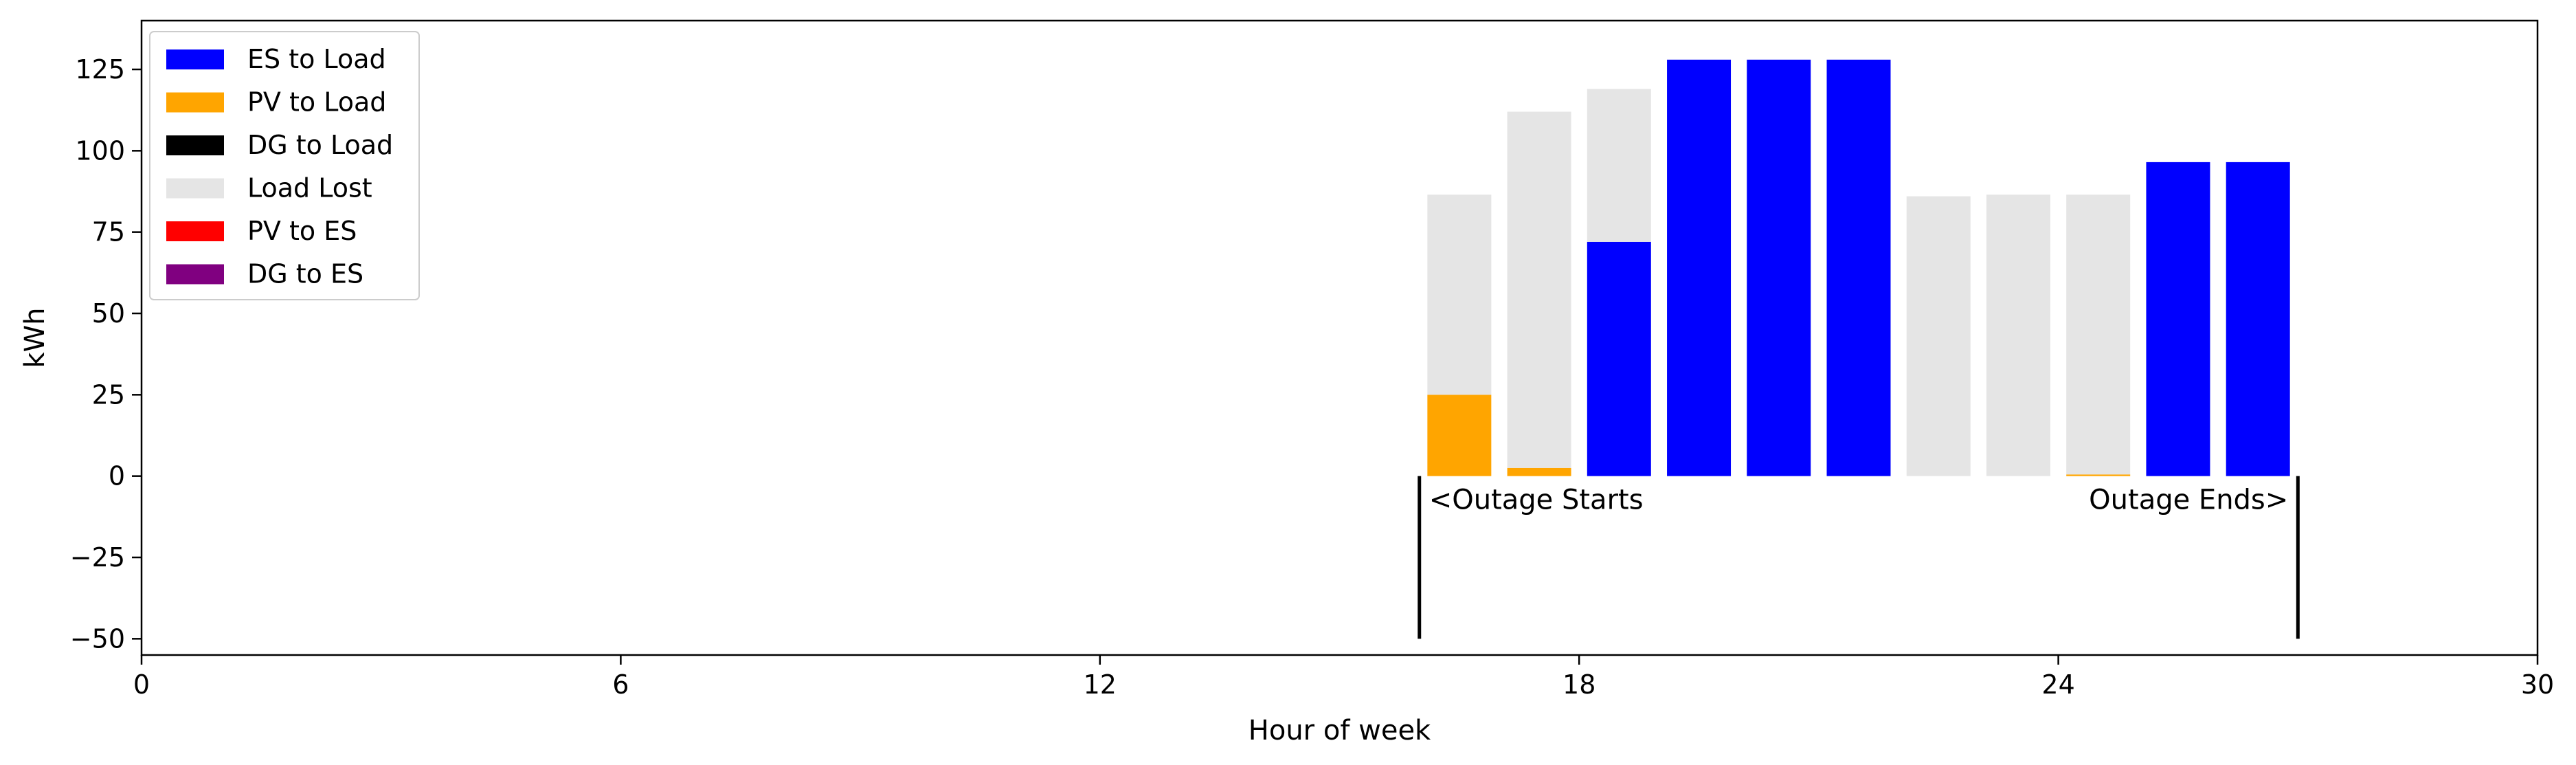 The height and width of the screenshot is (765, 2576). Describe the element at coordinates (1859, 557) in the screenshot. I see `annotations-layer: <Outage Starts Outage Ends>` at that location.